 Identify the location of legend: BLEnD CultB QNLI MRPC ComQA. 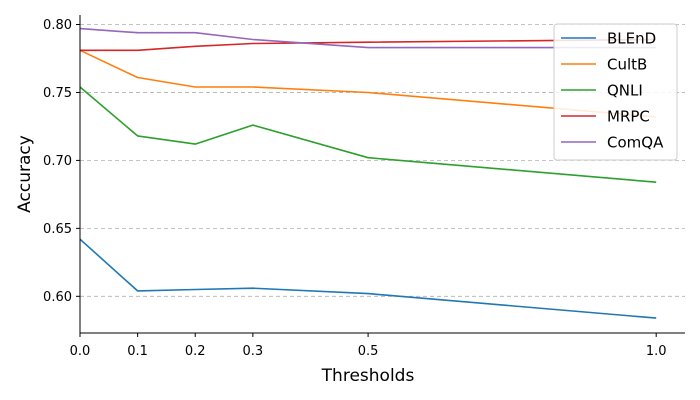
(615, 92).